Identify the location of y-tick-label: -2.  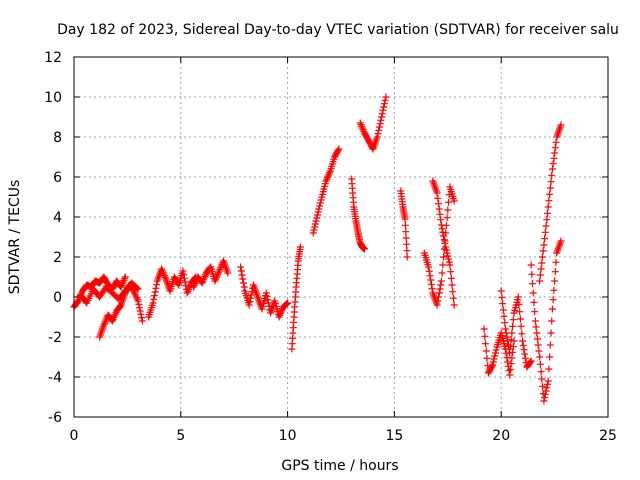
(55, 338).